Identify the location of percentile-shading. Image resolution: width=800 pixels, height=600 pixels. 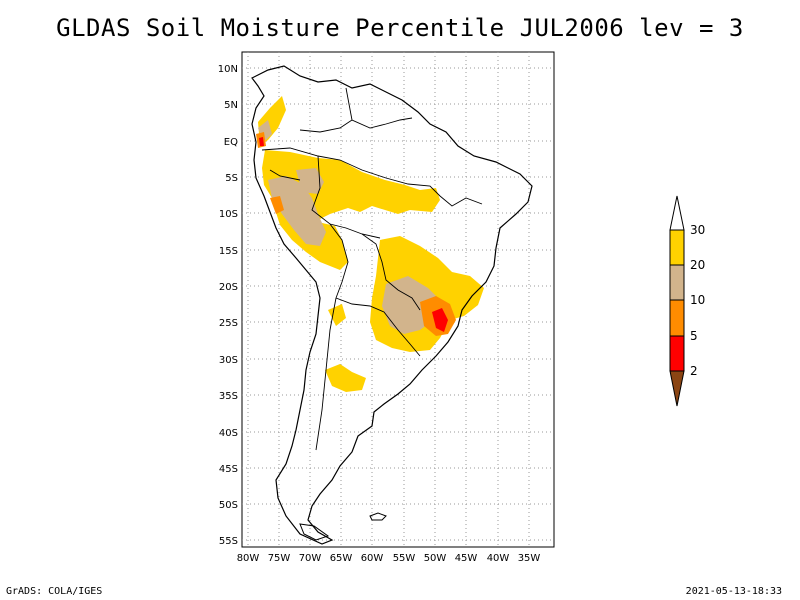
(370, 244).